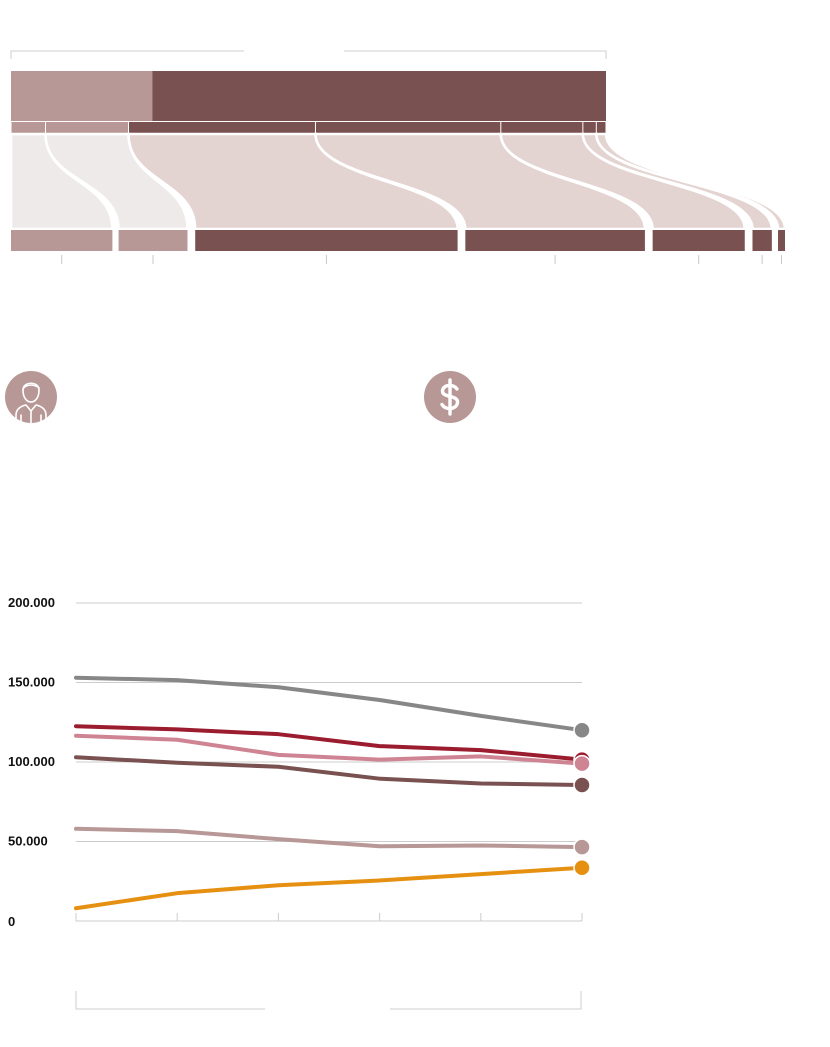 Image resolution: width=830 pixels, height=1047 pixels. What do you see at coordinates (28, 841) in the screenshot?
I see `y-tick-label: 50.000` at bounding box center [28, 841].